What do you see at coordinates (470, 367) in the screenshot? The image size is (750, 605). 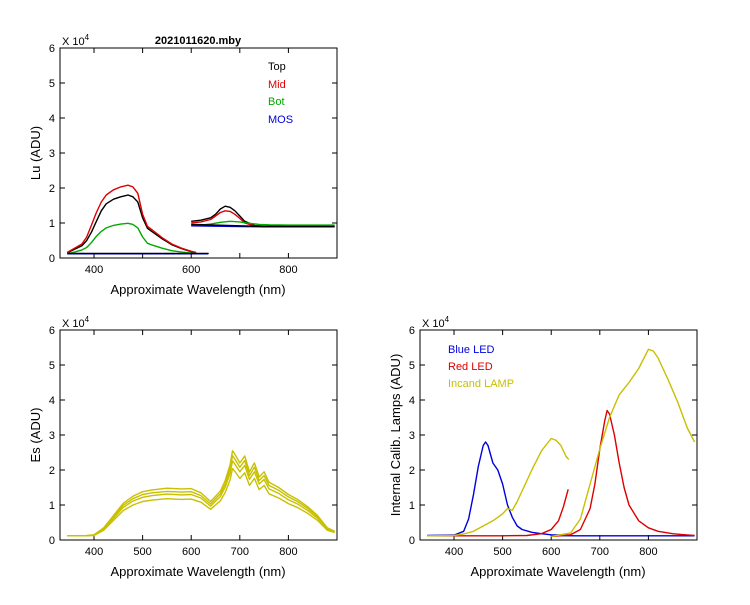 I see `lamps-legend-red-led: Red LED` at bounding box center [470, 367].